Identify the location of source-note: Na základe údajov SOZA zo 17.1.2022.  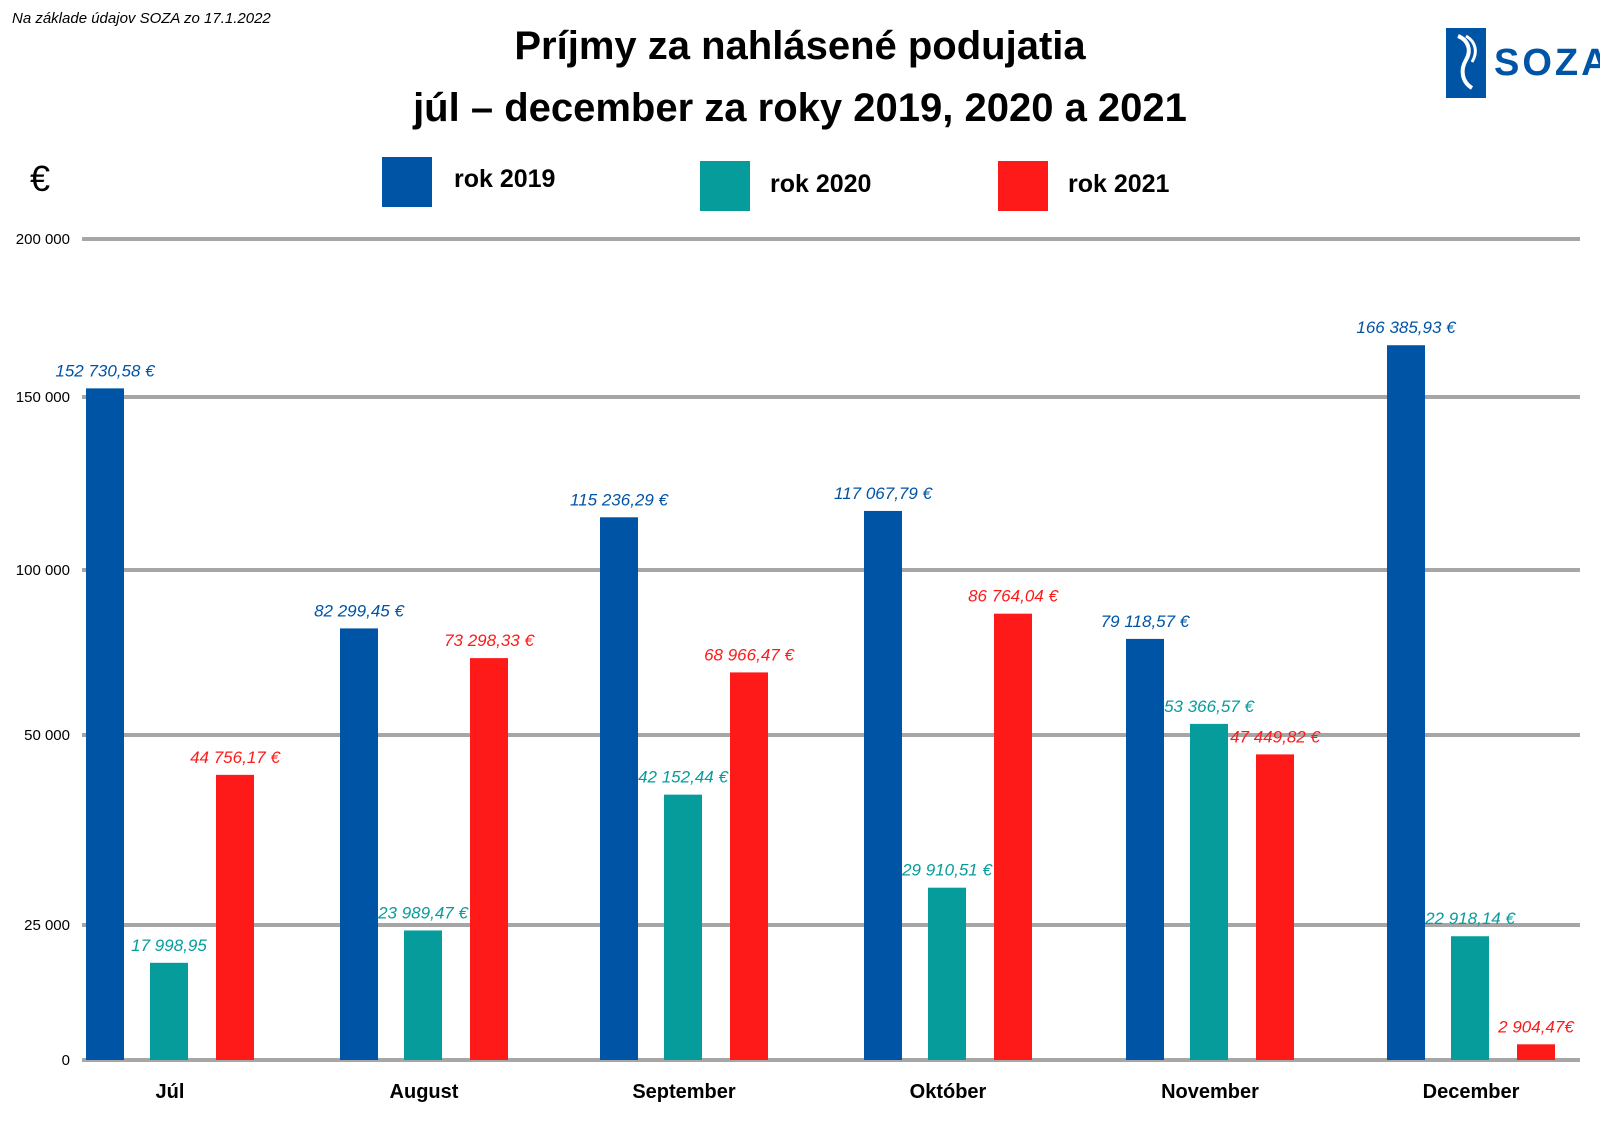
(141, 18).